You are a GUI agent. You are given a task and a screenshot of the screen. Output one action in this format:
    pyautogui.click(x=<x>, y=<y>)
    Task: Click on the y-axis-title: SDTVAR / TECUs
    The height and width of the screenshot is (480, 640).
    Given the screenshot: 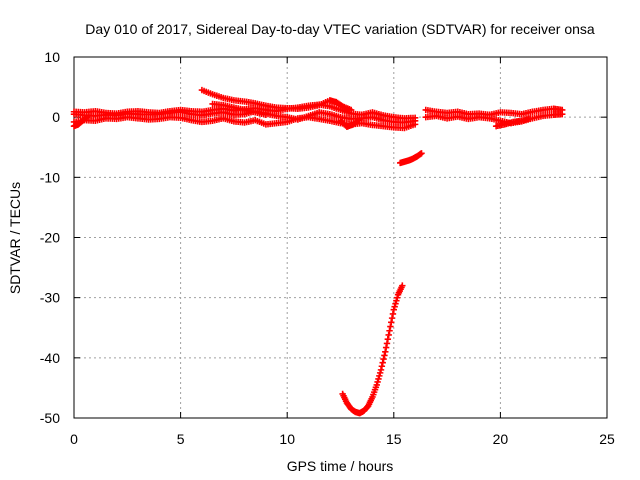 What is the action you would take?
    pyautogui.click(x=15, y=238)
    